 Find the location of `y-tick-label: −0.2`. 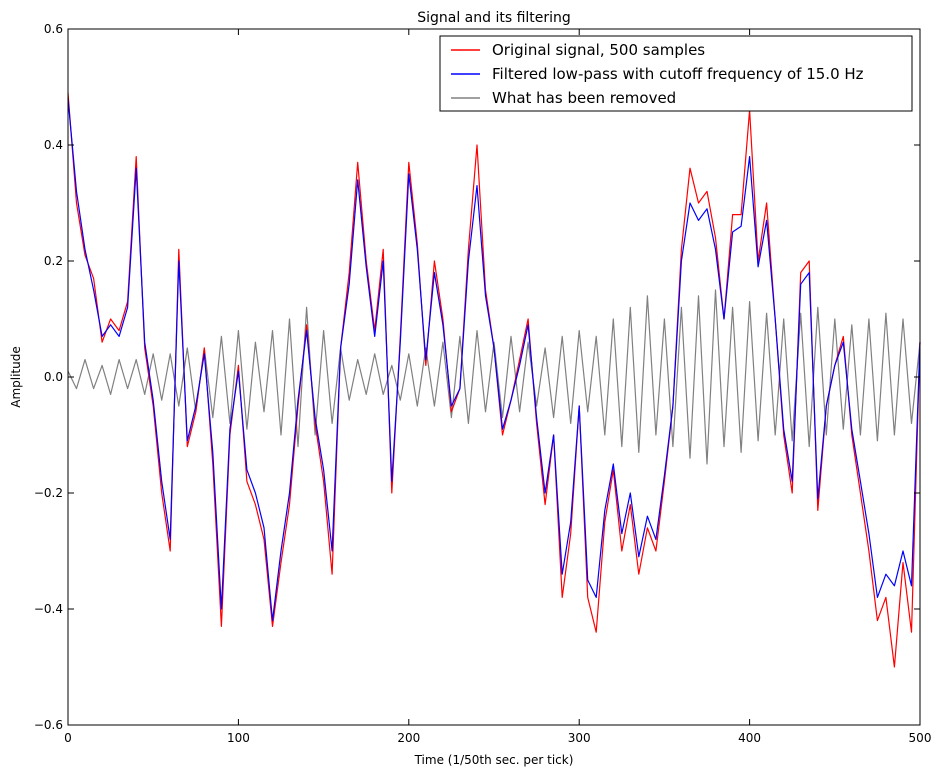

y-tick-label: −0.2 is located at coordinates (48, 493).